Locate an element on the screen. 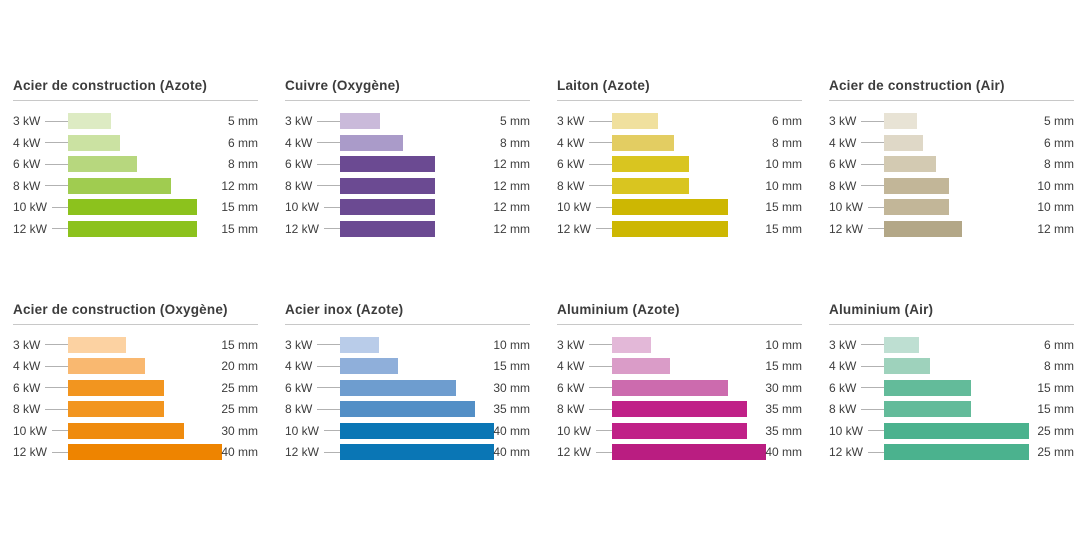 This screenshot has height=540, width=1090. bar-row: 3 kW 6 mm is located at coordinates (951, 344).